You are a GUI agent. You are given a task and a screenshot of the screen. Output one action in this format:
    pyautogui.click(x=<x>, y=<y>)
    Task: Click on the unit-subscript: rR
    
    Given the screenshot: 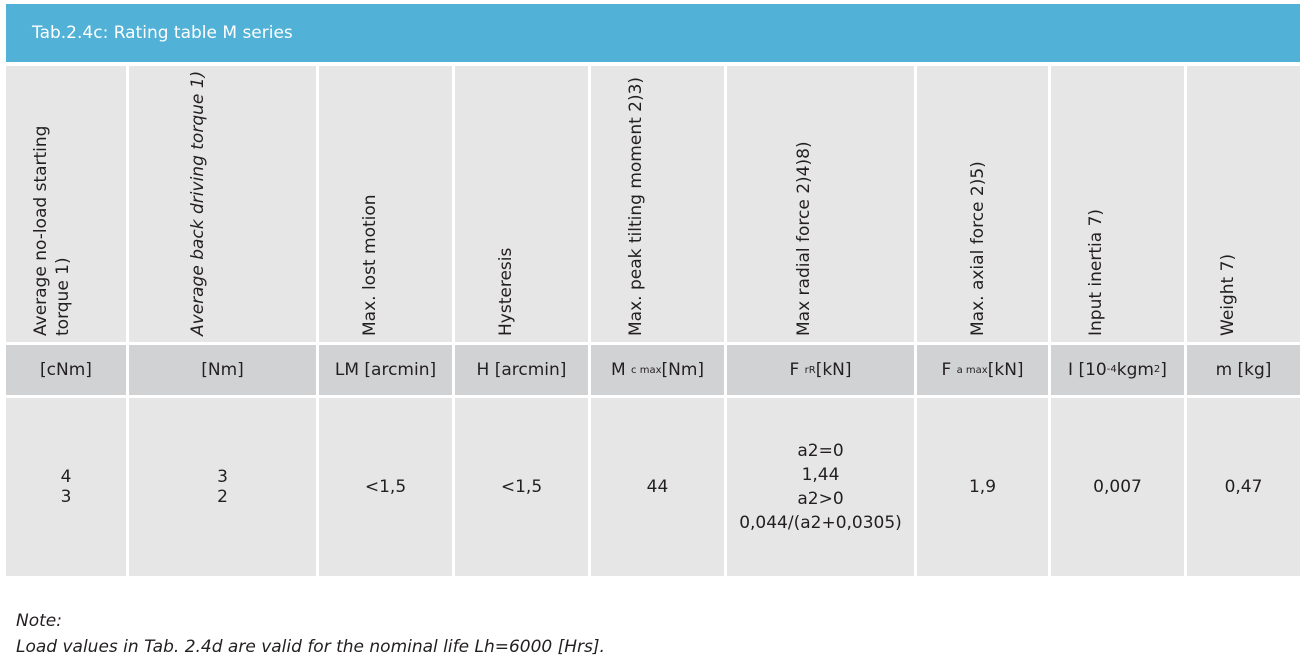 What is the action you would take?
    pyautogui.click(x=810, y=370)
    